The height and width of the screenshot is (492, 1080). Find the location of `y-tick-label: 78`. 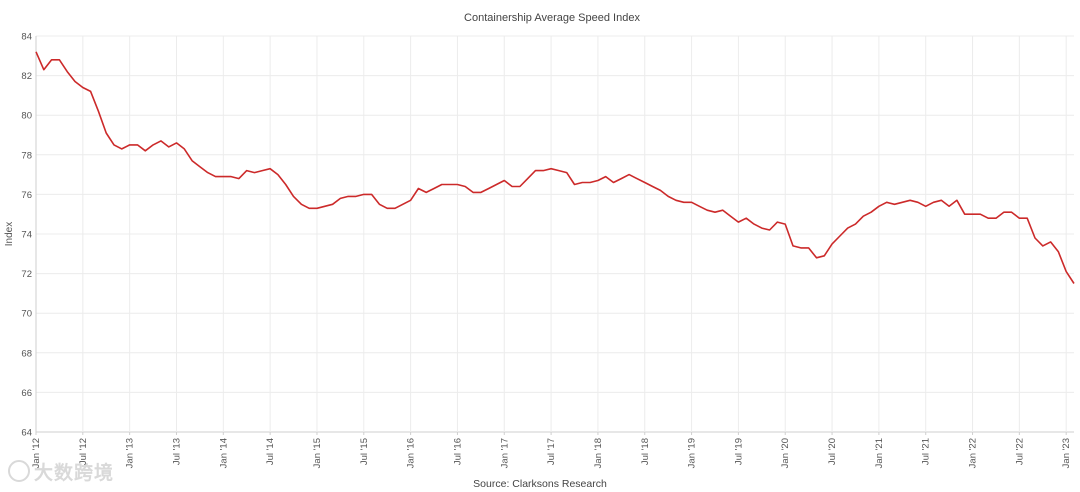

y-tick-label: 78 is located at coordinates (26, 155).